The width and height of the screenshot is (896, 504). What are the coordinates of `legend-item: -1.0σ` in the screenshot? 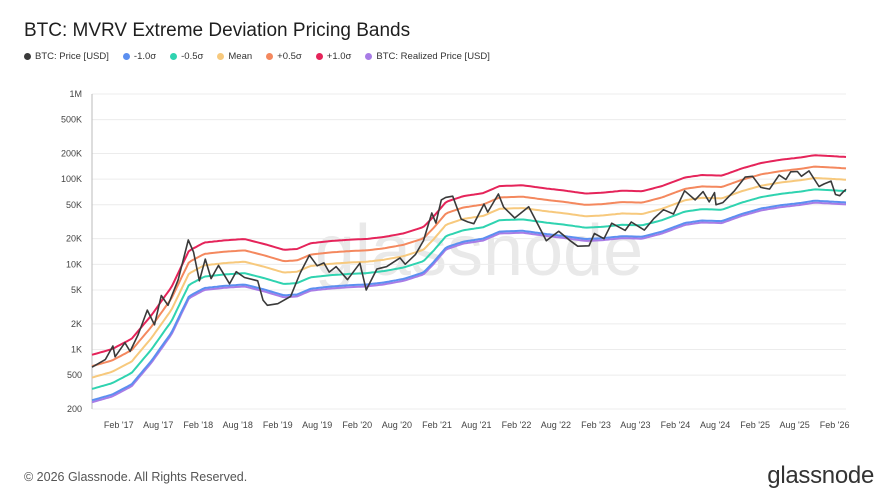 It's located at (139, 56).